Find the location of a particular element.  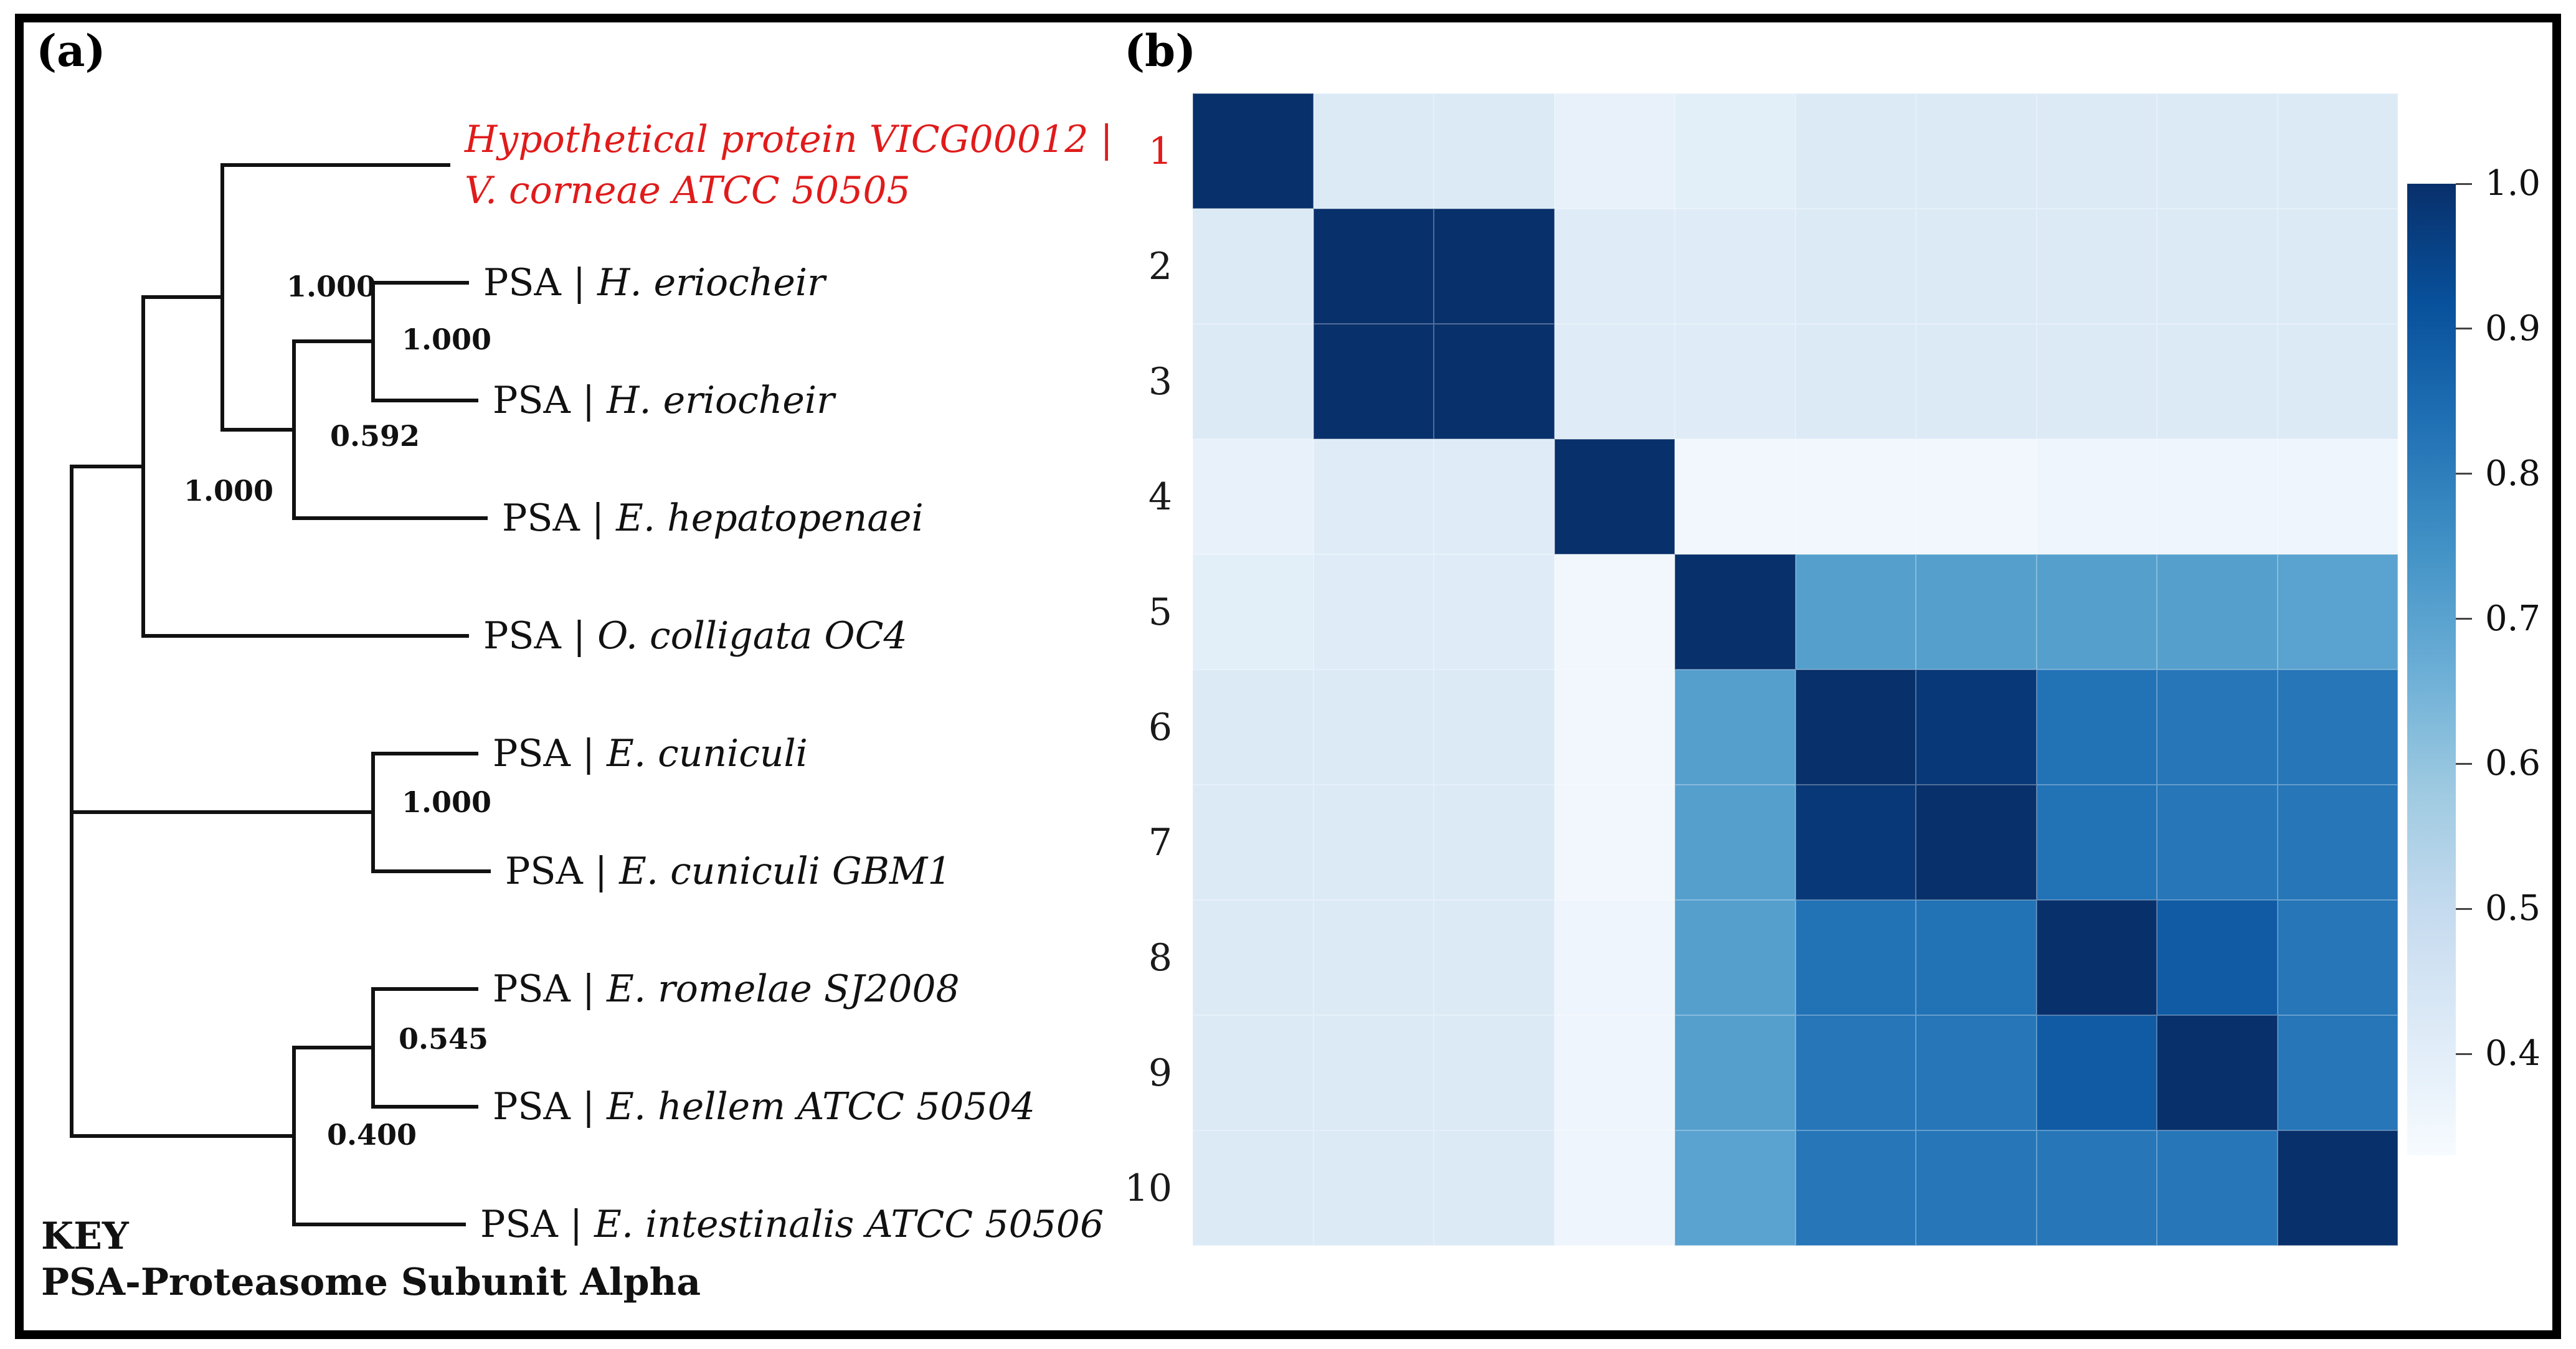

heatmap-row-label-2: 2 is located at coordinates (1160, 266).